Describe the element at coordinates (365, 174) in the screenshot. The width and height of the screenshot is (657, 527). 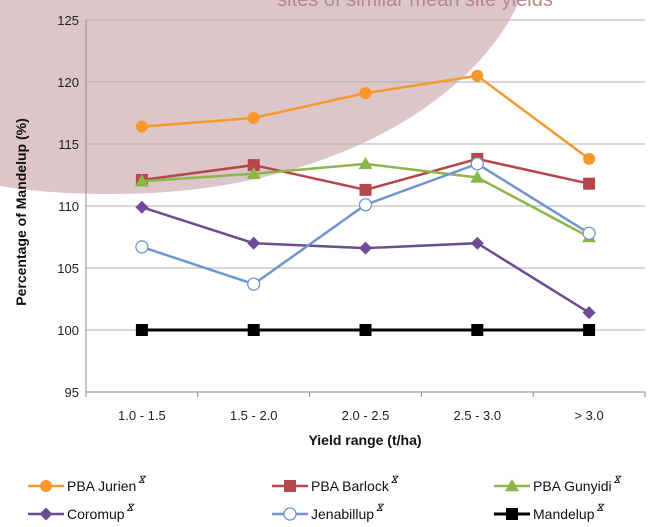
I see `series-pba-barlock` at that location.